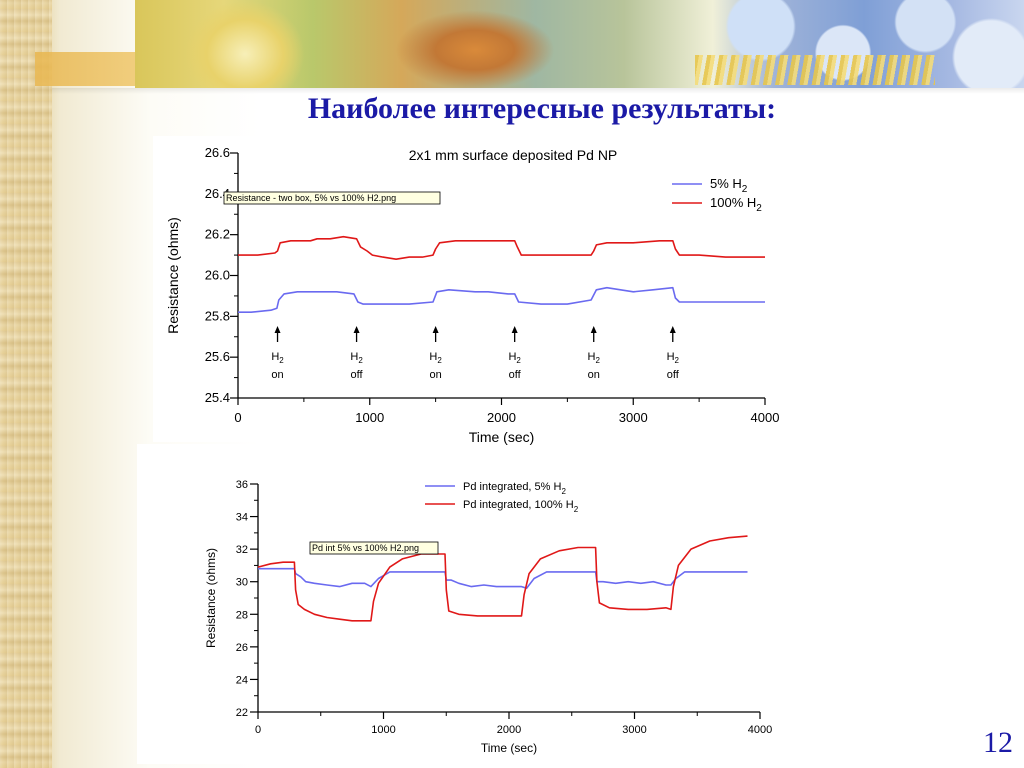  What do you see at coordinates (242, 550) in the screenshot?
I see `y-tick-label: 32` at bounding box center [242, 550].